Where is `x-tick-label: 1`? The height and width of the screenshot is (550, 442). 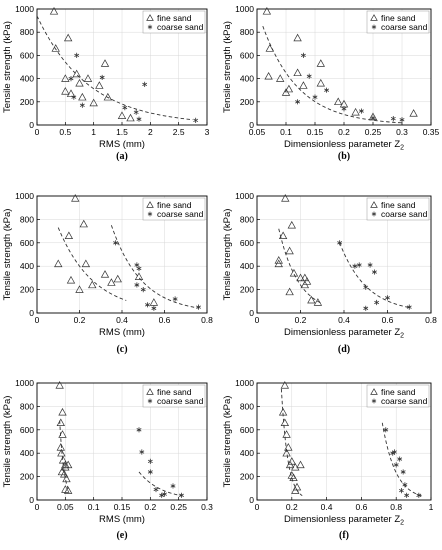
x-tick-label: 1 is located at coordinates (93, 132).